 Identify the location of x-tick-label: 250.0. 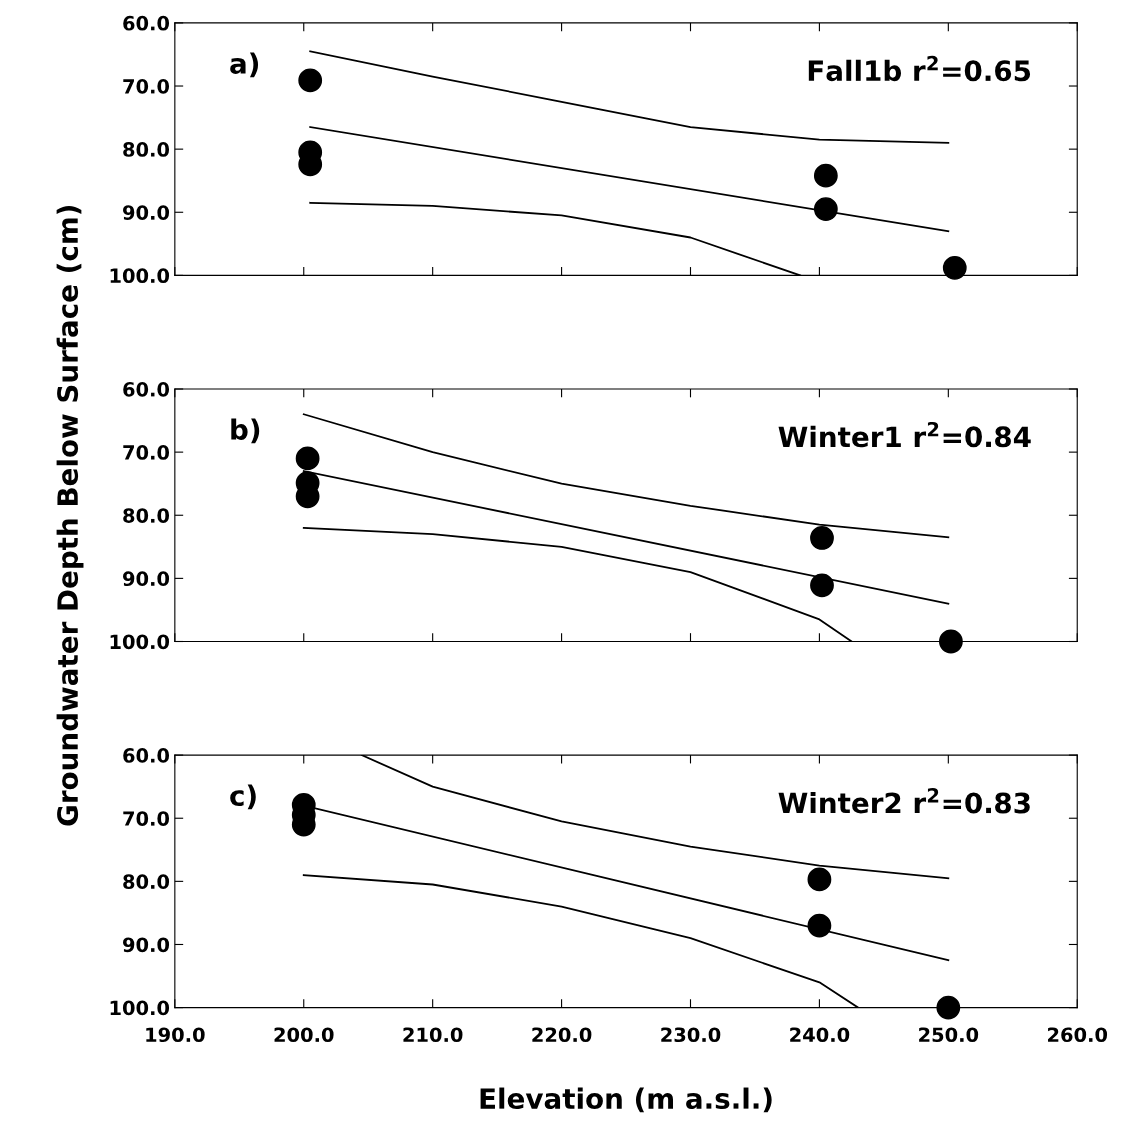
(949, 1035).